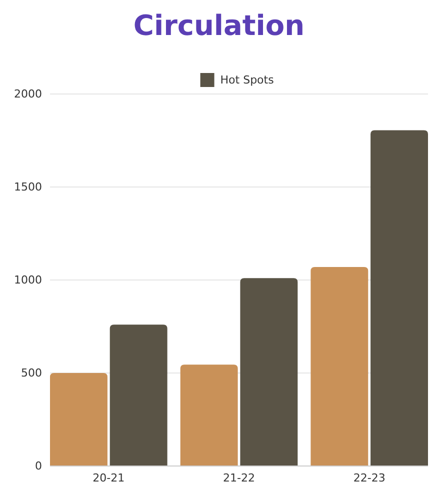 Image resolution: width=438 pixels, height=485 pixels. Describe the element at coordinates (108, 478) in the screenshot. I see `x-tick-label: 20-21` at that location.